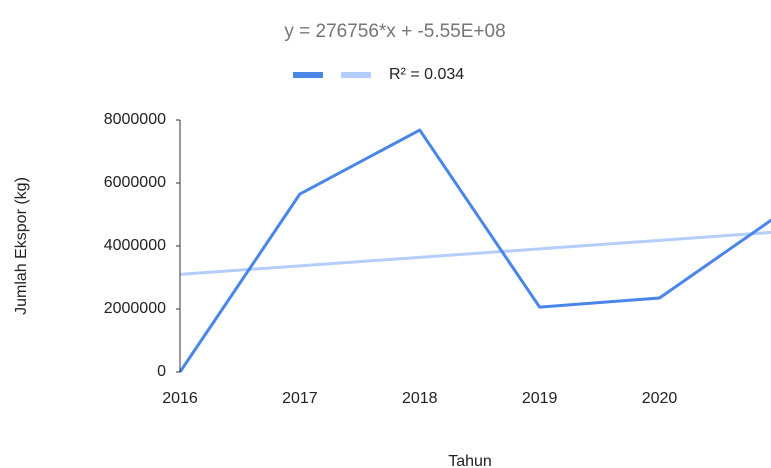 This screenshot has height=468, width=771. What do you see at coordinates (21, 246) in the screenshot?
I see `y-axis-title: Jumlah Ekspor (kg)` at bounding box center [21, 246].